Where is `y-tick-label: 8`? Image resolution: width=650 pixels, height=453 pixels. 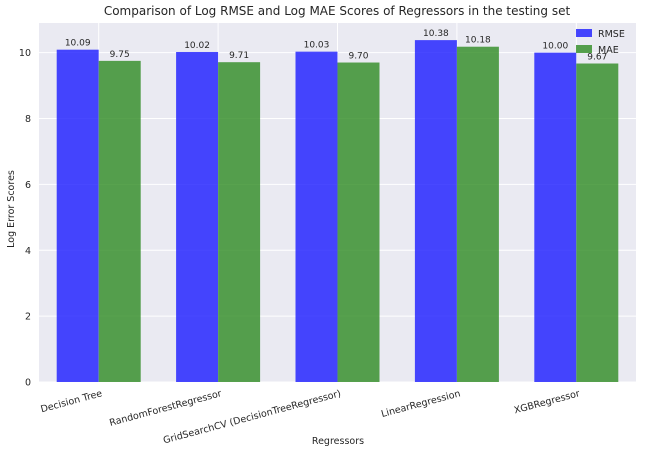
y-tick-label: 8 is located at coordinates (28, 119).